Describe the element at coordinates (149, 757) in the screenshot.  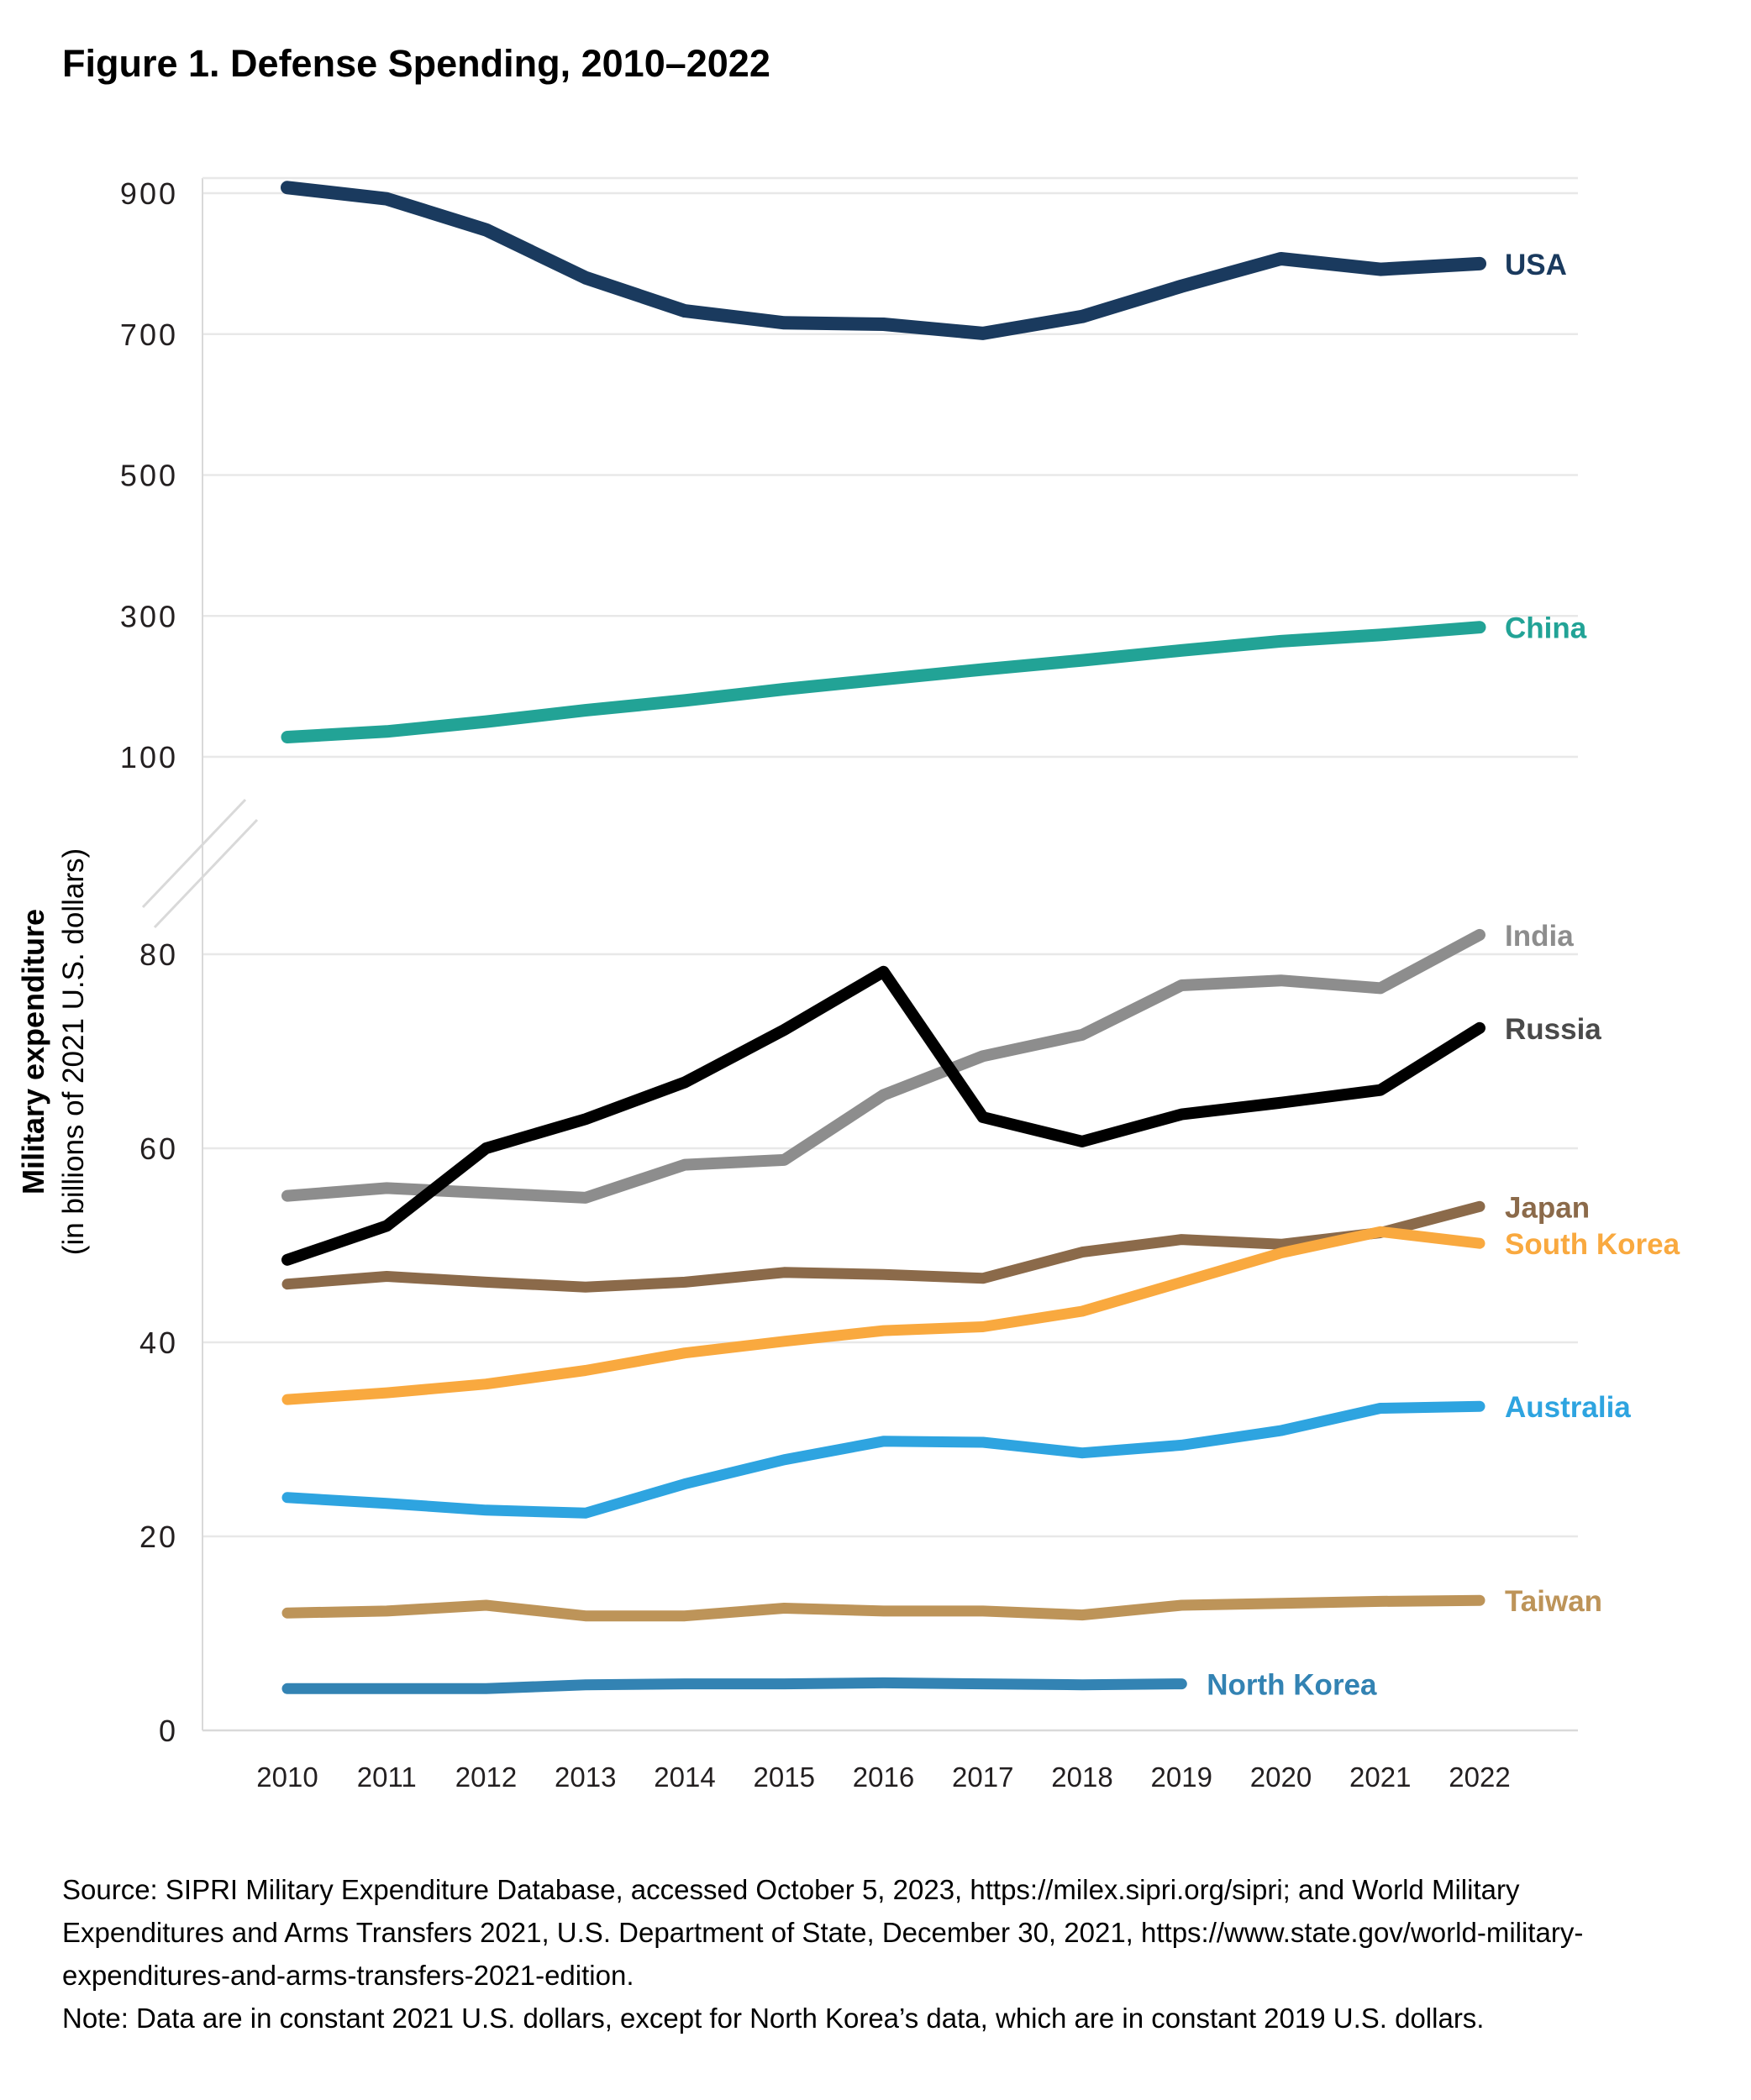
I see `y-tick-label-100: 100` at that location.